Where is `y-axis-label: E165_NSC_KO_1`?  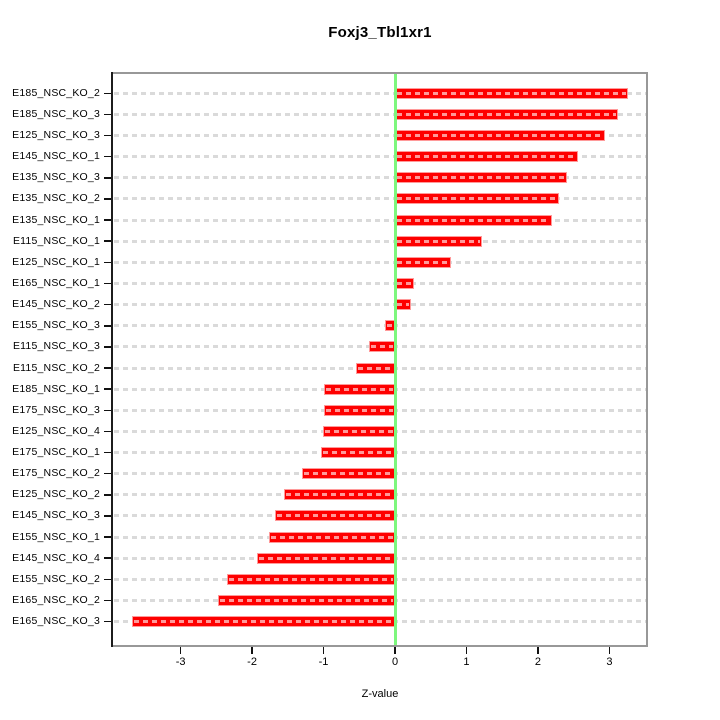
y-axis-label: E165_NSC_KO_1 is located at coordinates (56, 282).